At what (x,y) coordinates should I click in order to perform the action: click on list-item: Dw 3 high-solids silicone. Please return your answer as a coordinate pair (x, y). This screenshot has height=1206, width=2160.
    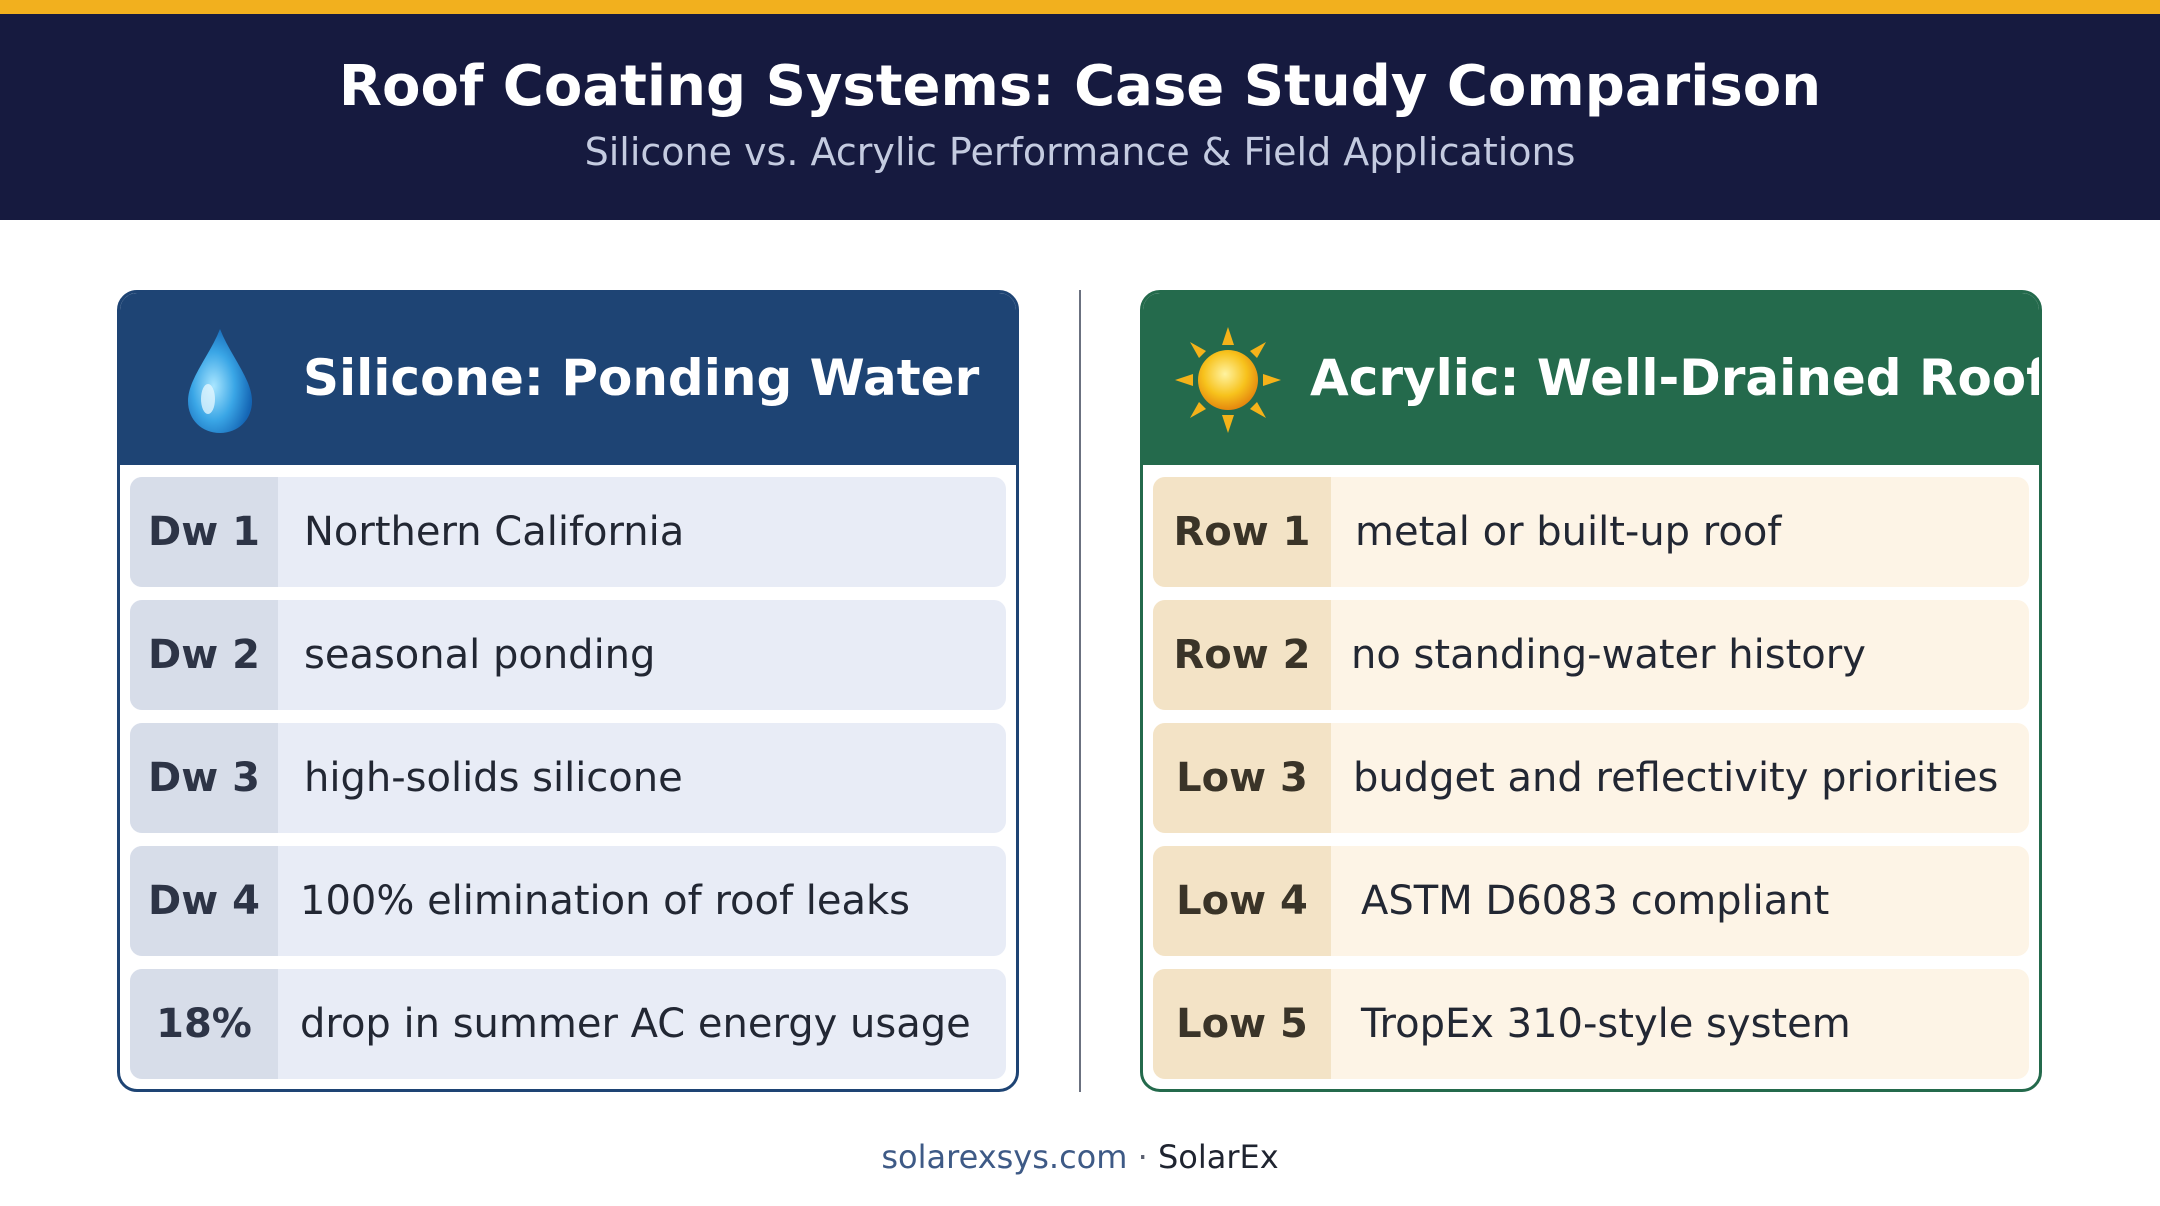
    Looking at the image, I should click on (568, 778).